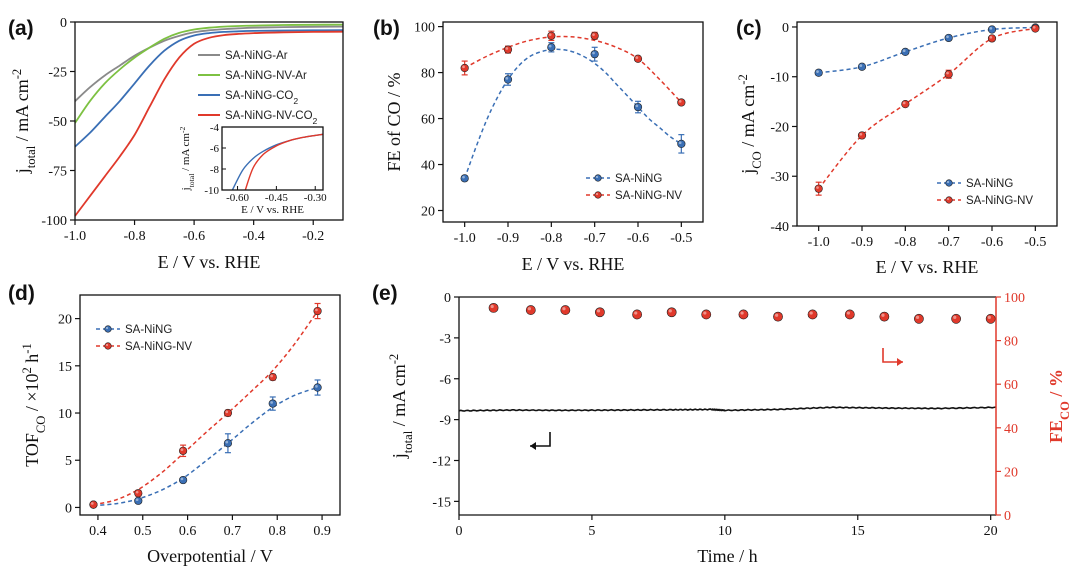  Describe the element at coordinates (533, 446) in the screenshot. I see `left-axis-arrowhead-icon` at that location.